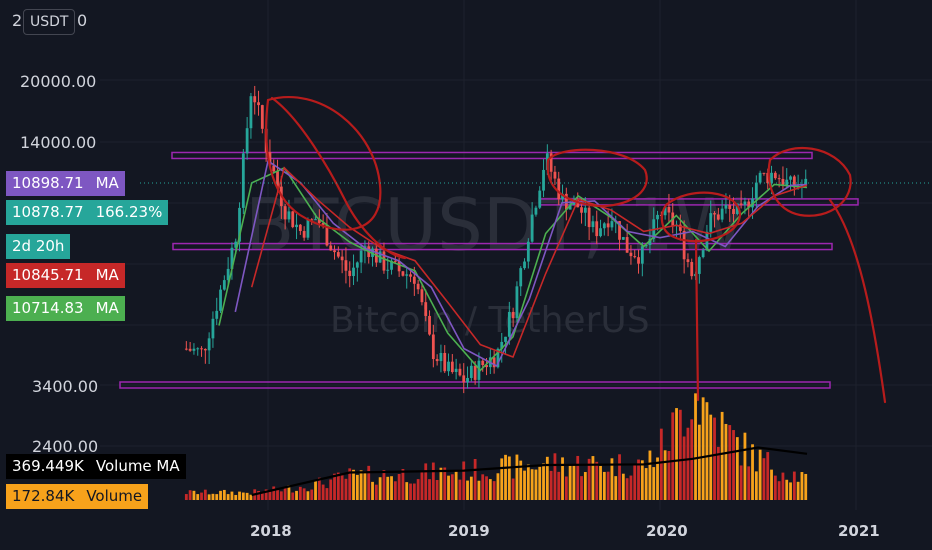 The height and width of the screenshot is (550, 932). What do you see at coordinates (48, 466) in the screenshot?
I see `volume-ma-value: 369.449K` at bounding box center [48, 466].